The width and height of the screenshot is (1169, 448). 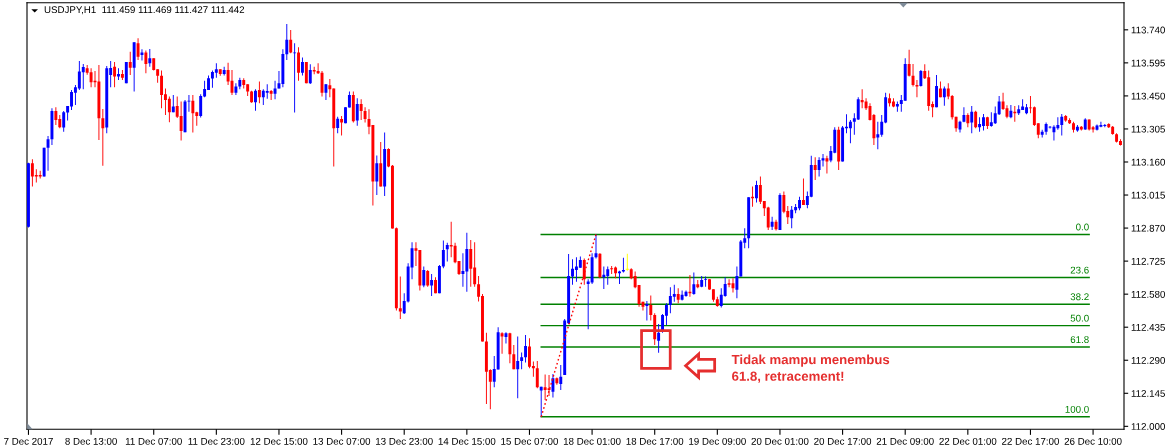 I want to click on y-tick-label: 112.435, so click(x=1148, y=327).